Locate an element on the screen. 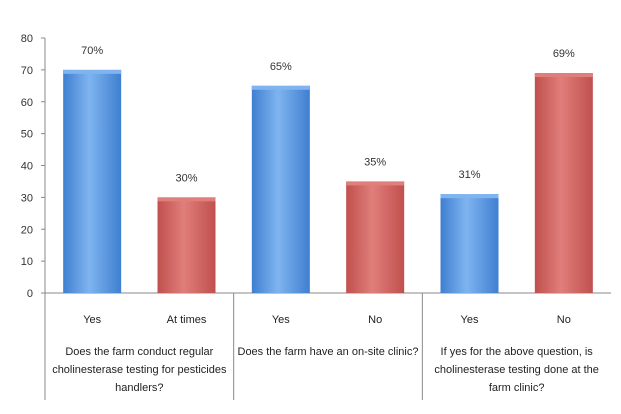 The width and height of the screenshot is (621, 414). data-label: 65% is located at coordinates (281, 67).